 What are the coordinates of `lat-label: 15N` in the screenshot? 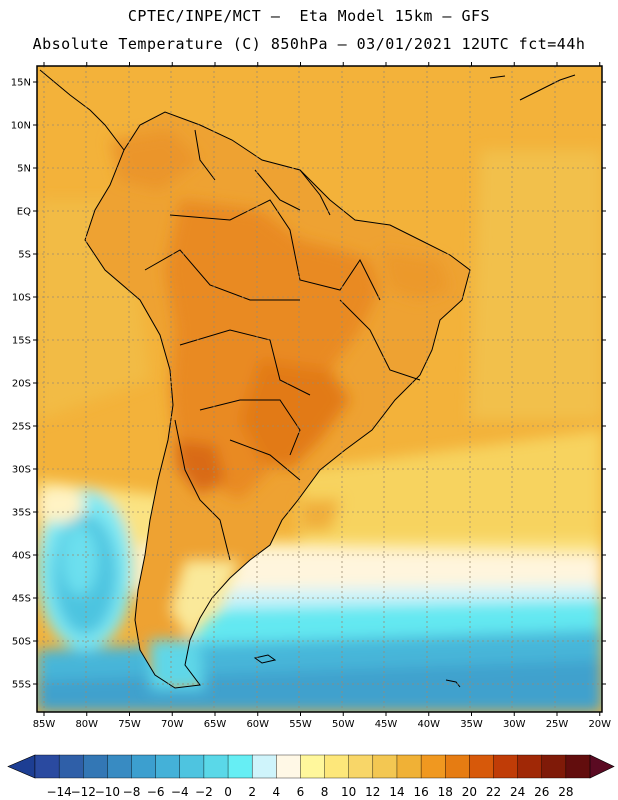 It's located at (21, 83).